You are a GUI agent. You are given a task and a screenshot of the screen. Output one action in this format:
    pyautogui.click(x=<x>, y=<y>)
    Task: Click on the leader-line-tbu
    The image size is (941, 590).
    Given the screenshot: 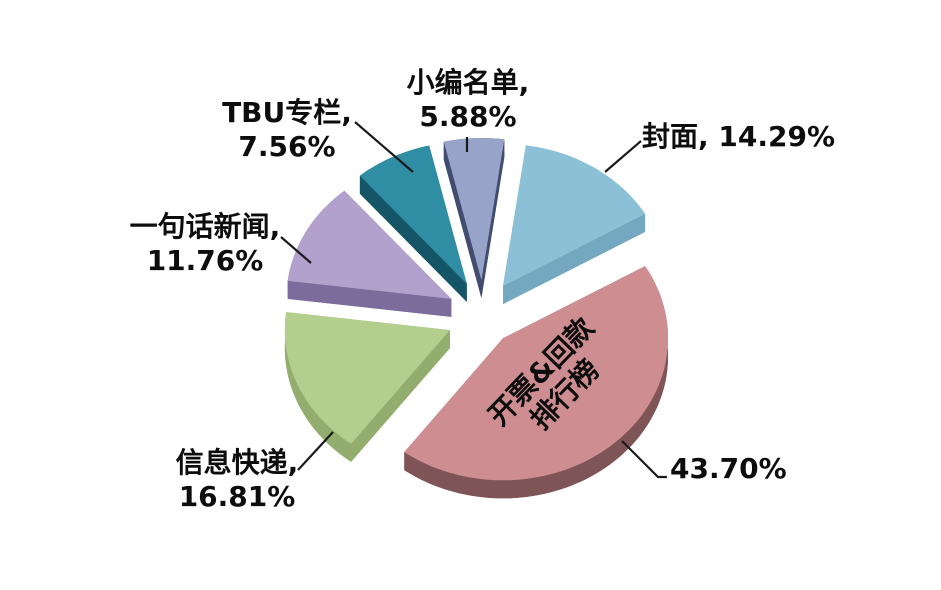 What is the action you would take?
    pyautogui.click(x=384, y=147)
    